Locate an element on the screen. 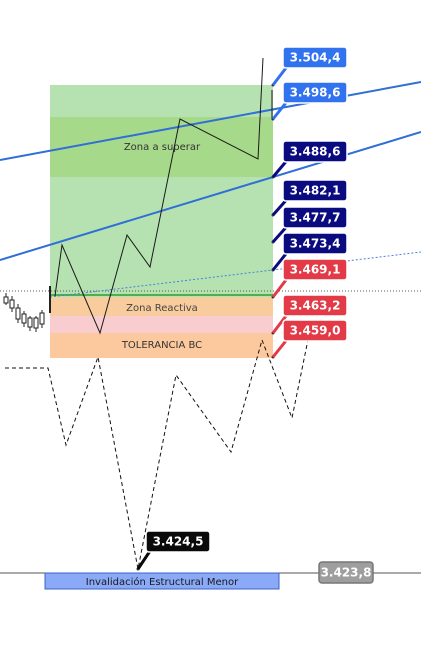  price-label-text: 3.473,4 is located at coordinates (315, 244).